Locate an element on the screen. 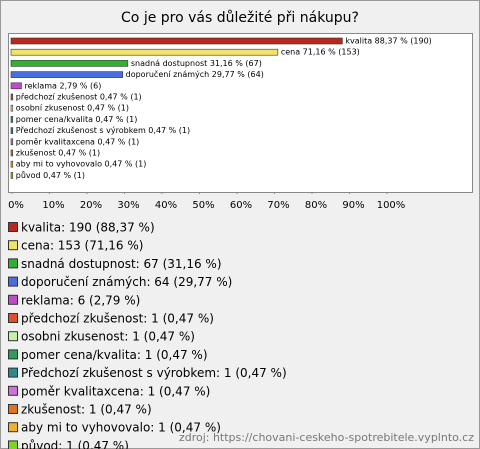  data-label: osobní zkusenost 0,47 % (1) is located at coordinates (72, 108).